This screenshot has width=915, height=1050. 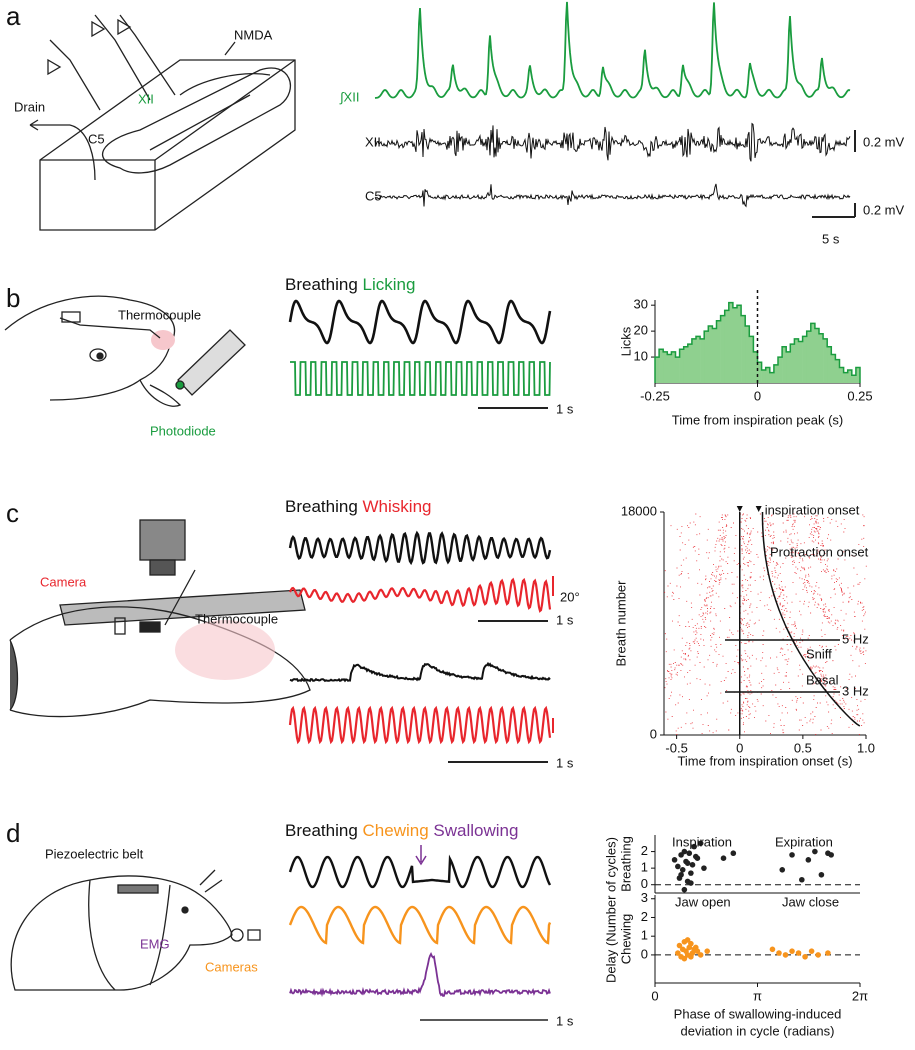 I want to click on legend-text: Breathing, so click(x=321, y=506).